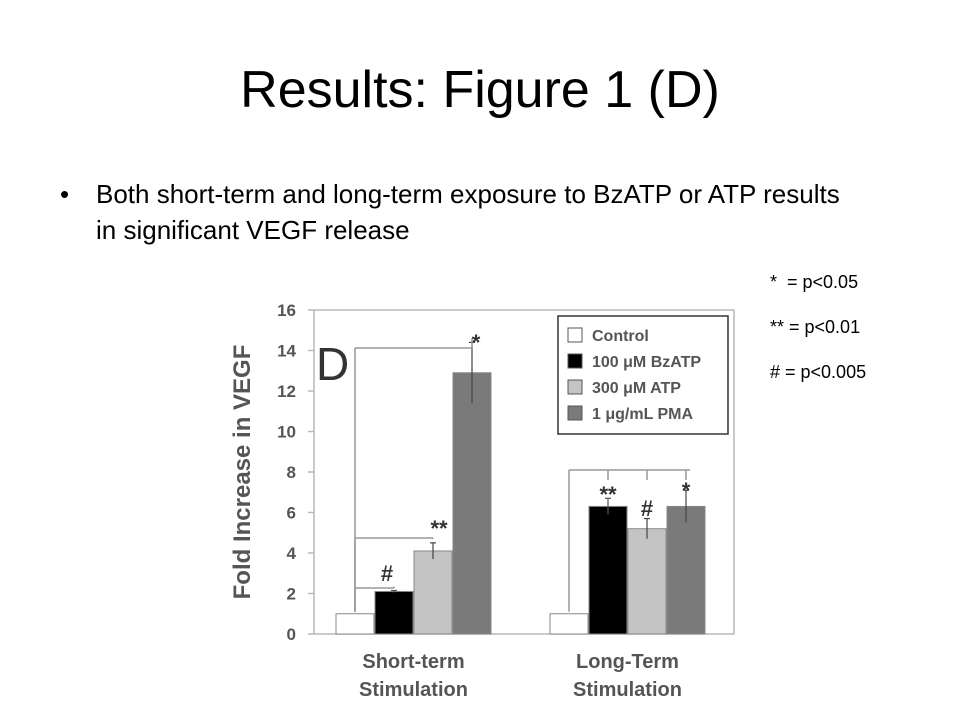 The height and width of the screenshot is (720, 960). I want to click on significance-key-p0005: # = p<0.005, so click(818, 372).